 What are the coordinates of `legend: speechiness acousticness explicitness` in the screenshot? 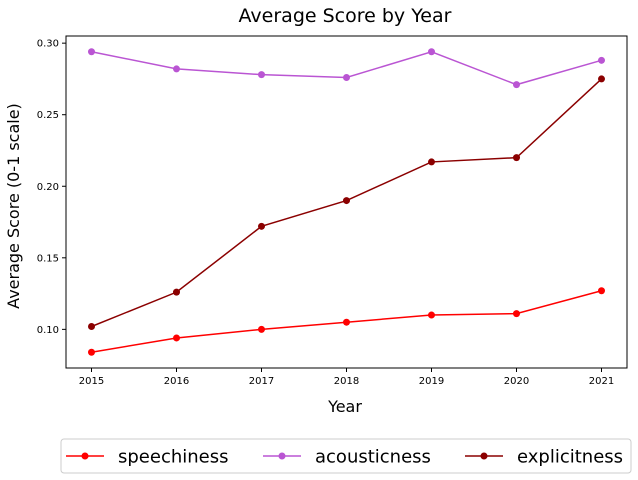 It's located at (346, 456).